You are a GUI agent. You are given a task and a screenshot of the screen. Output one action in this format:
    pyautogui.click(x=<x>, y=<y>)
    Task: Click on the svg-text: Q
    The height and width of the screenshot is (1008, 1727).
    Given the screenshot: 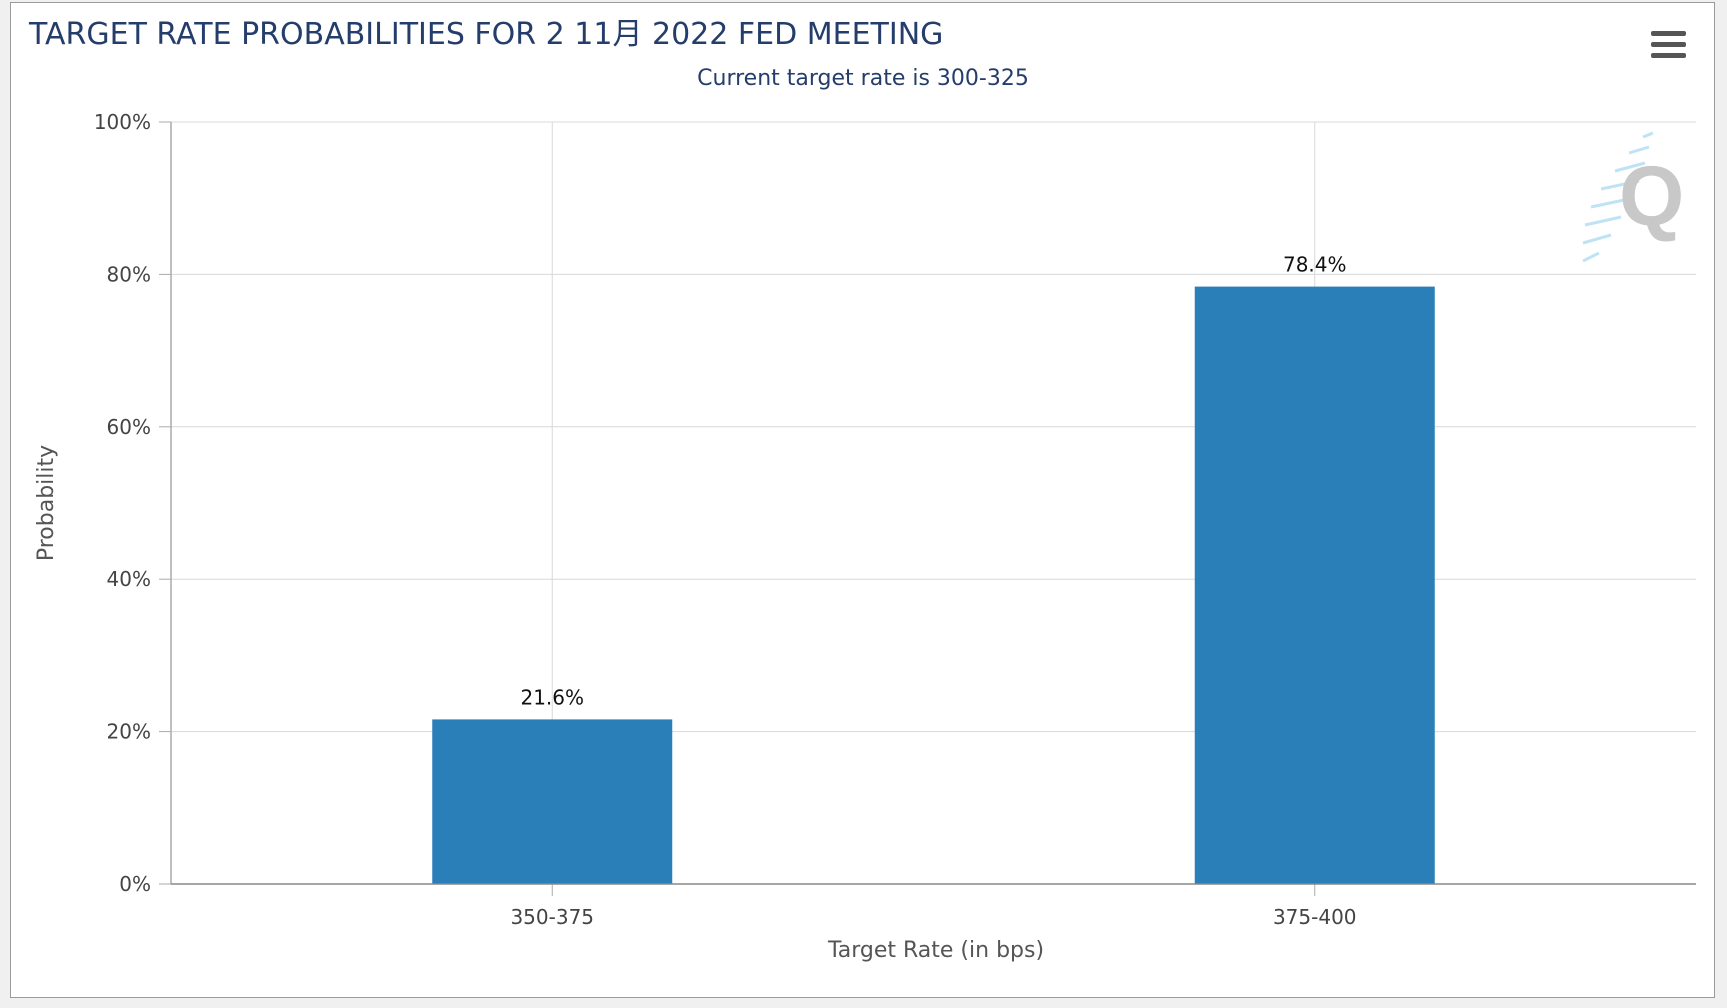 What is the action you would take?
    pyautogui.click(x=1651, y=196)
    